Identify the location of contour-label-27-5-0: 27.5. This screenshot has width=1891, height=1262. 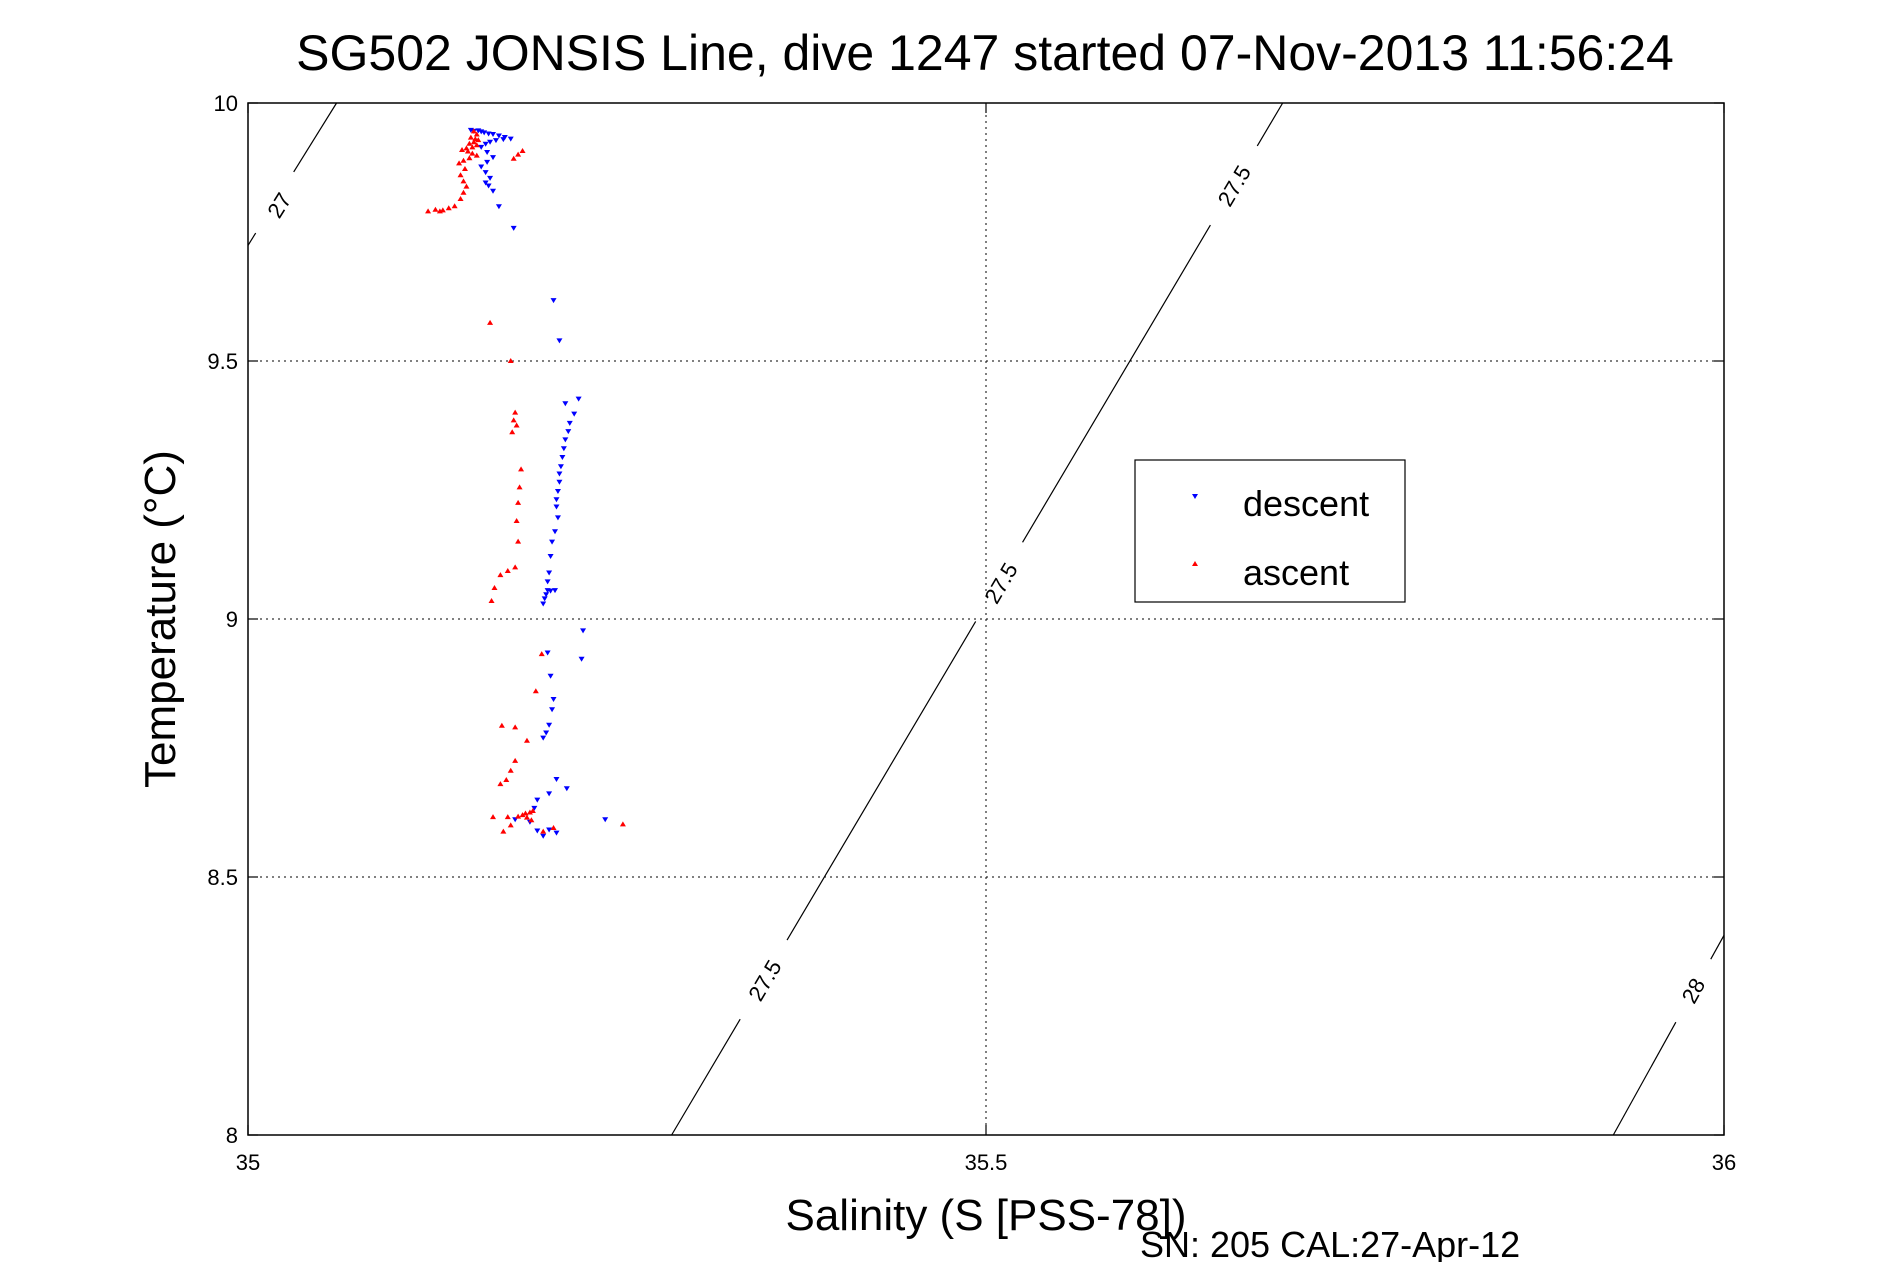
(764, 981).